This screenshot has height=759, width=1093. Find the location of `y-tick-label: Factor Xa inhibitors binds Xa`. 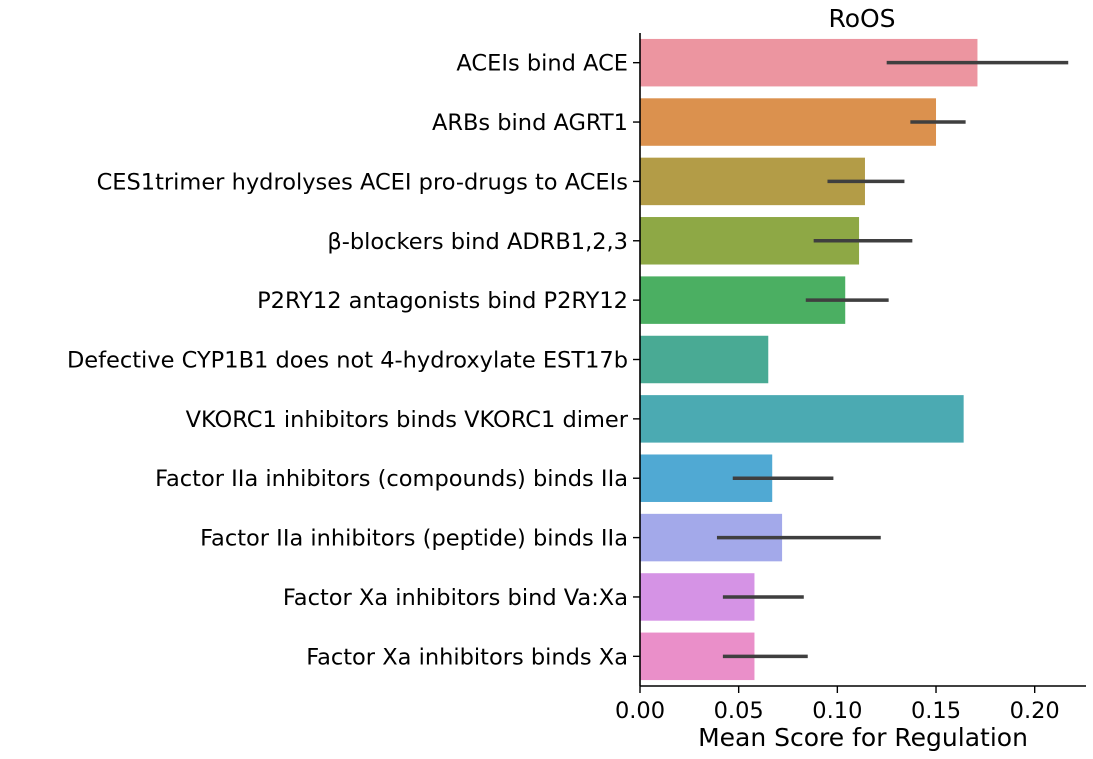

y-tick-label: Factor Xa inhibitors binds Xa is located at coordinates (467, 657).